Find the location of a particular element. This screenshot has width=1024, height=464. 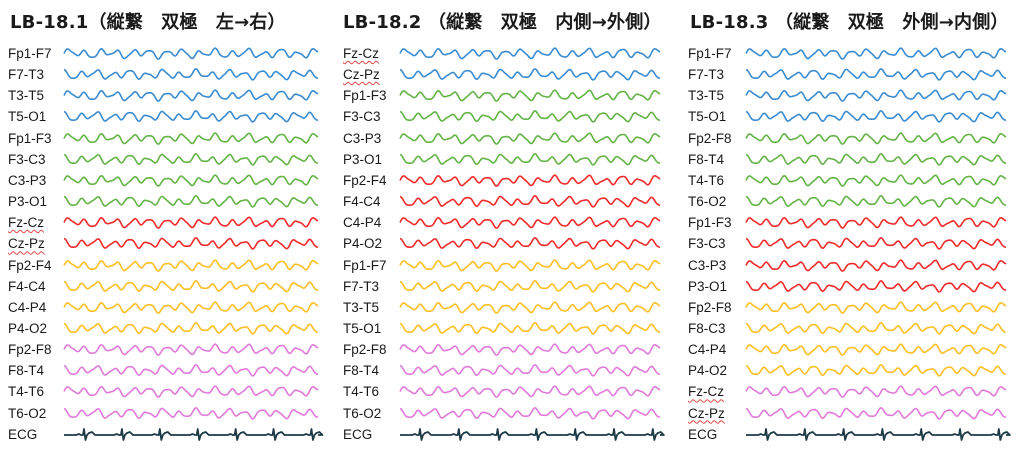

lead-label: T3-T5 is located at coordinates (26, 96).